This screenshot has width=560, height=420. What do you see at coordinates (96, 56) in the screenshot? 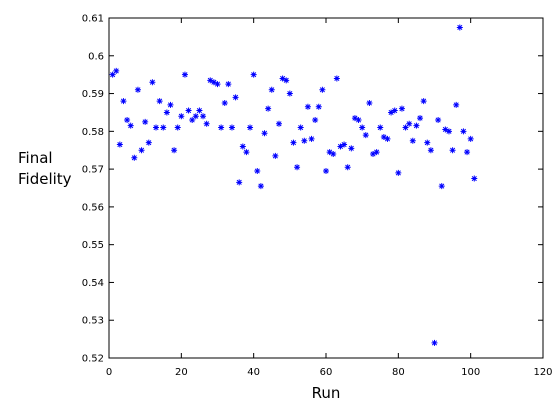
I see `y-tick-label: 0.6` at bounding box center [96, 56].